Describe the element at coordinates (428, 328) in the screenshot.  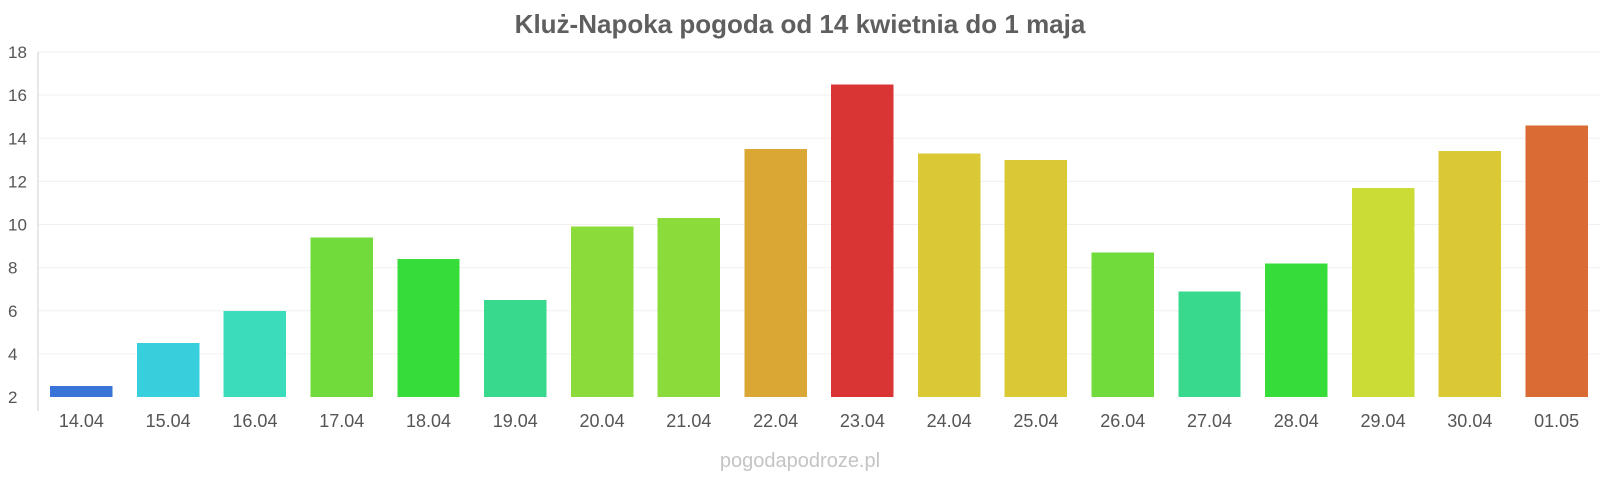
I see `bar-18.04` at that location.